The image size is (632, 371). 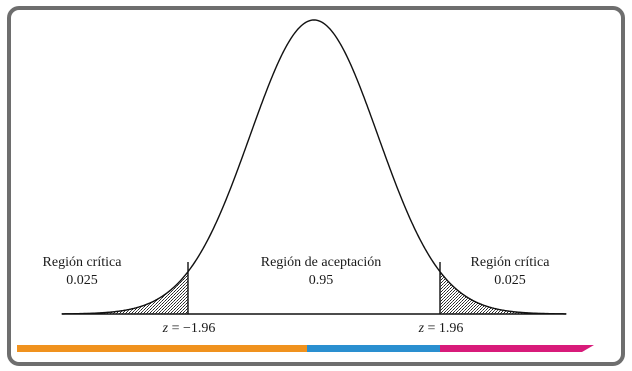 I want to click on left-critical-value-label: z = −1.96, so click(x=189, y=329).